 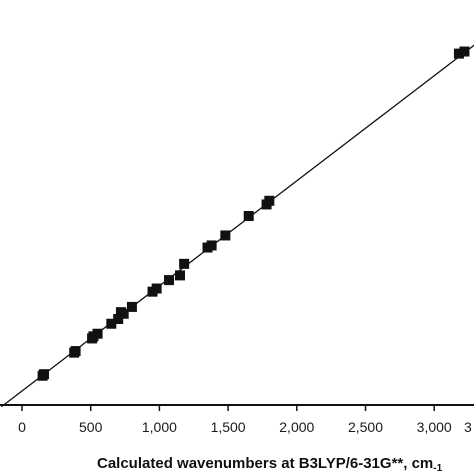 I want to click on x-tick-label: 1,500, so click(x=228, y=427).